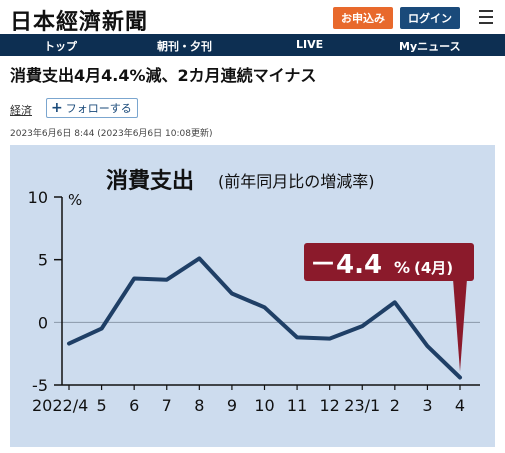  Describe the element at coordinates (60, 46) in the screenshot. I see `nav-item-top: トップ` at that location.